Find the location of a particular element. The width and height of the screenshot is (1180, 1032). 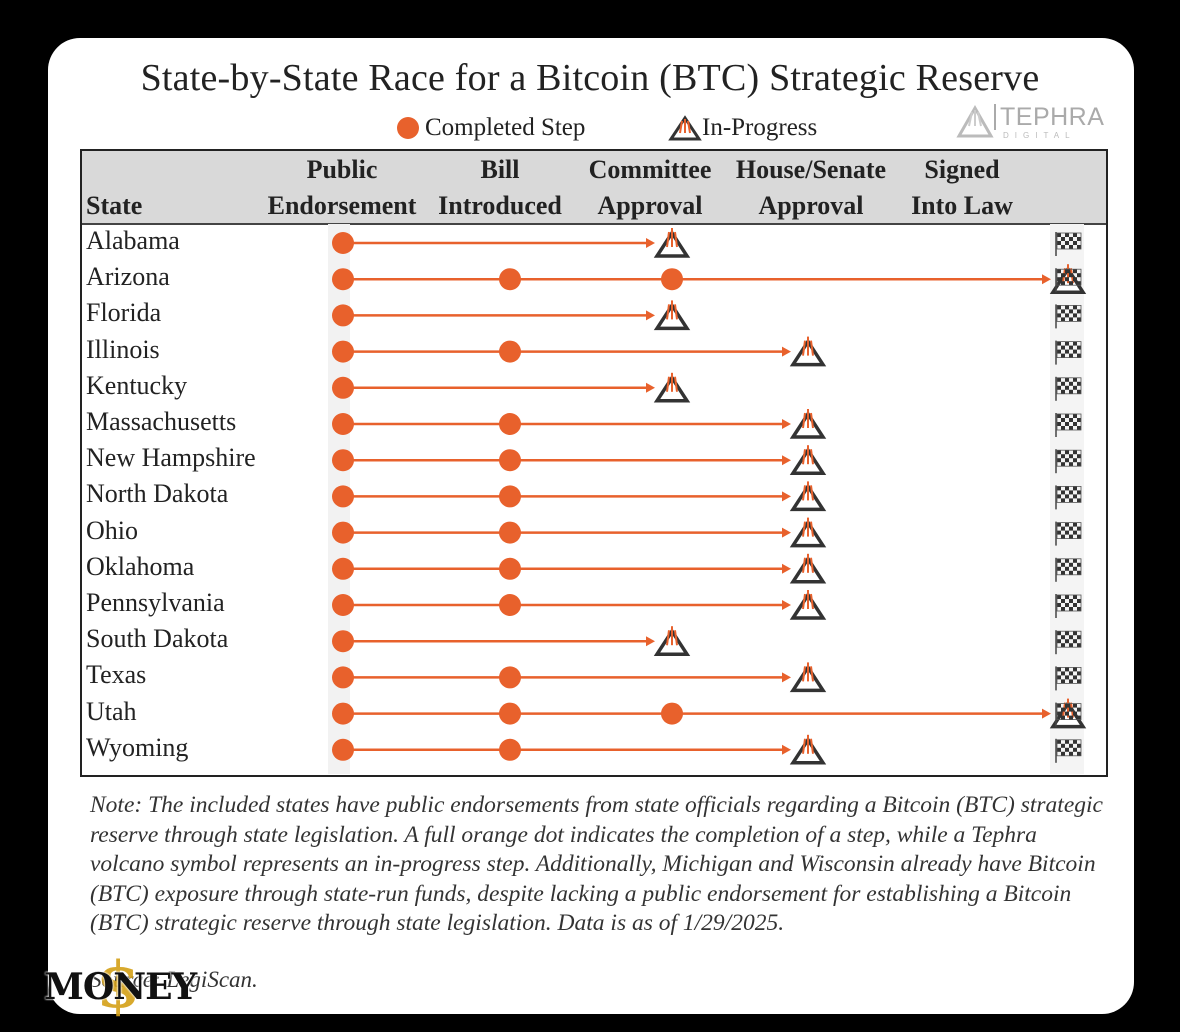

header-stage-1-line2: Endorsement is located at coordinates (342, 205).